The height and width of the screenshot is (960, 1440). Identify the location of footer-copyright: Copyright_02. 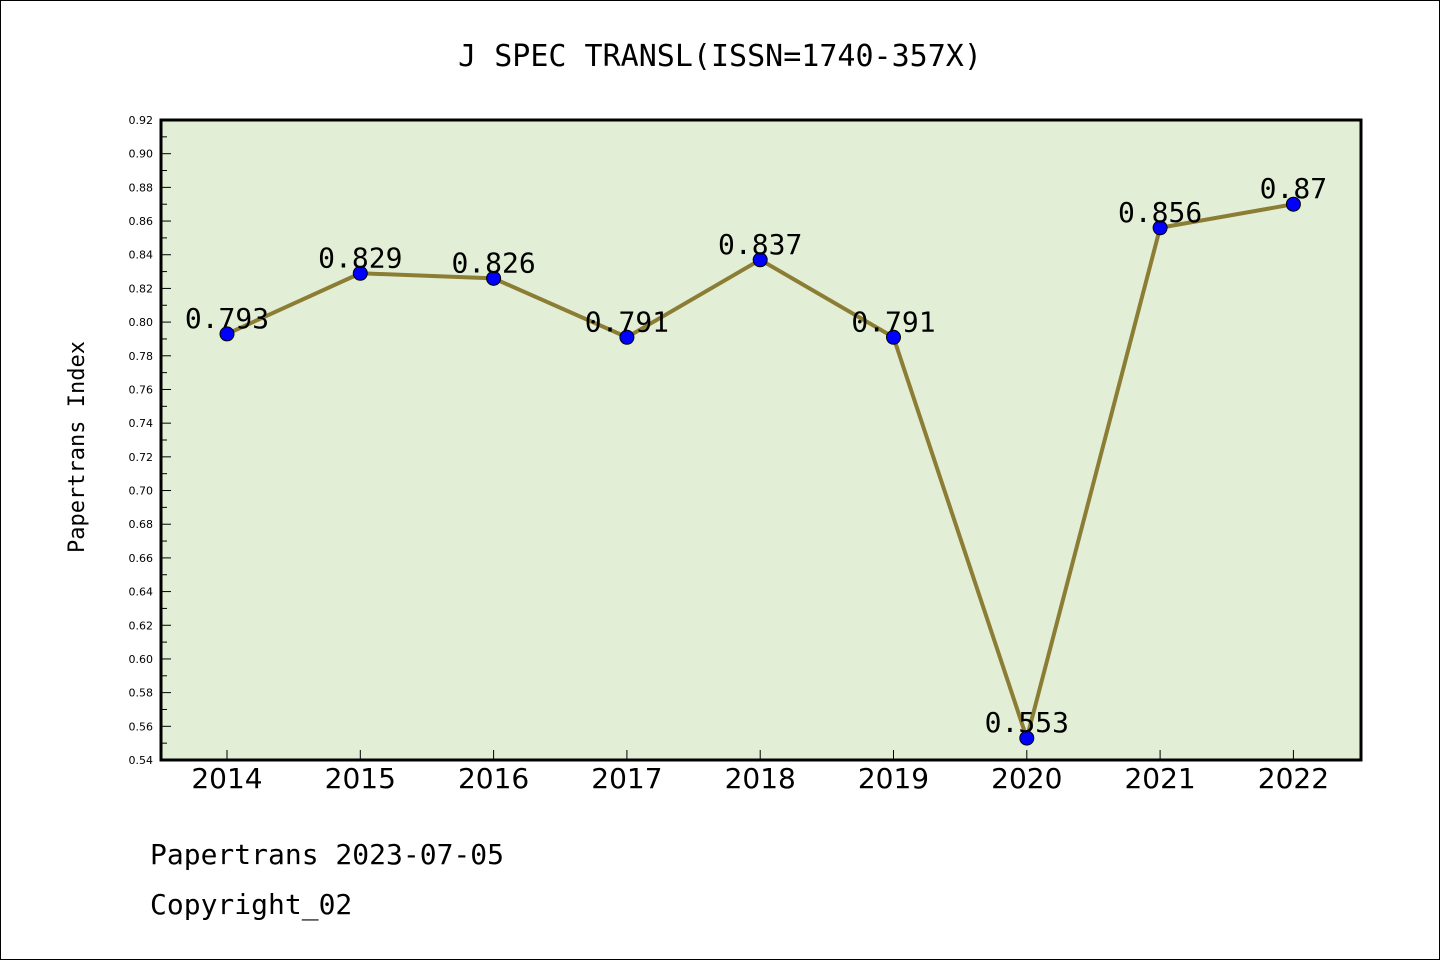
(251, 905).